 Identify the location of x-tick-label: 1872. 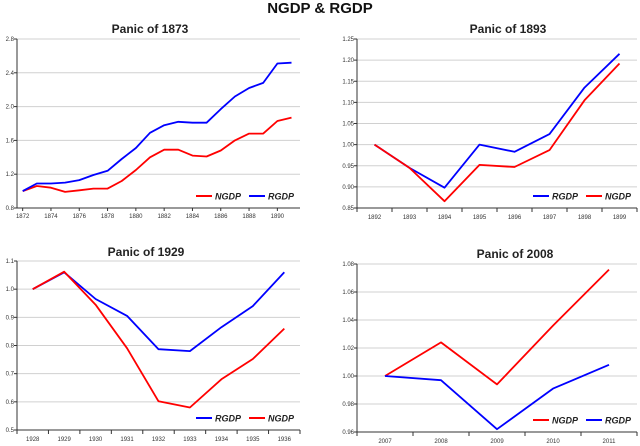
(23, 217).